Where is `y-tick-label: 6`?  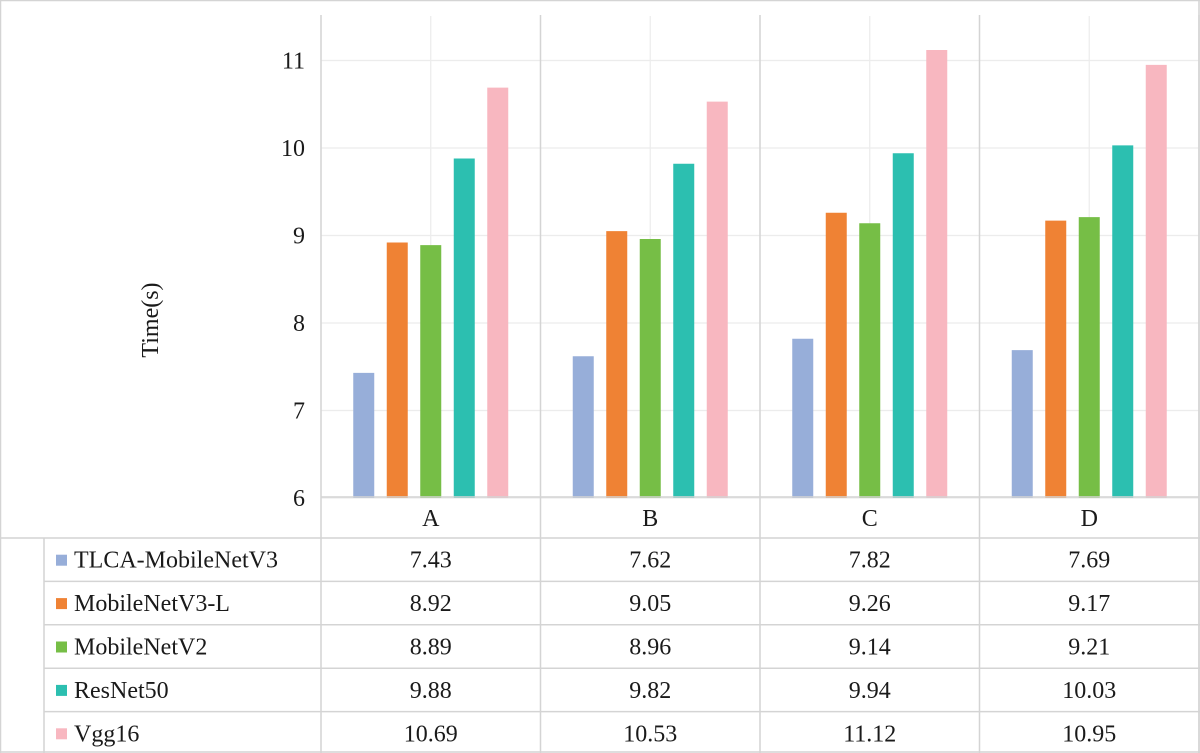 y-tick-label: 6 is located at coordinates (299, 499).